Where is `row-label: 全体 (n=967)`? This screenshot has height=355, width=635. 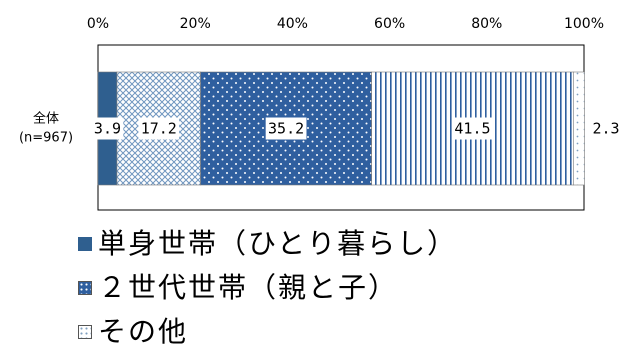
row-label: 全体 (n=967) is located at coordinates (46, 128).